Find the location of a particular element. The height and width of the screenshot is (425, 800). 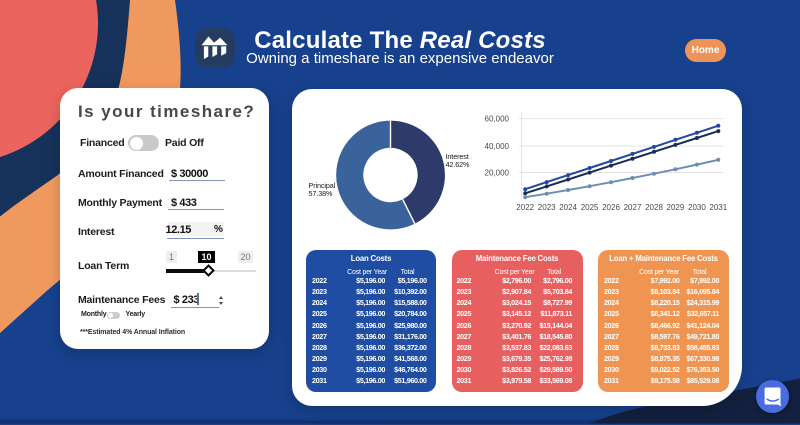

svg-text: 2030 is located at coordinates (697, 207).